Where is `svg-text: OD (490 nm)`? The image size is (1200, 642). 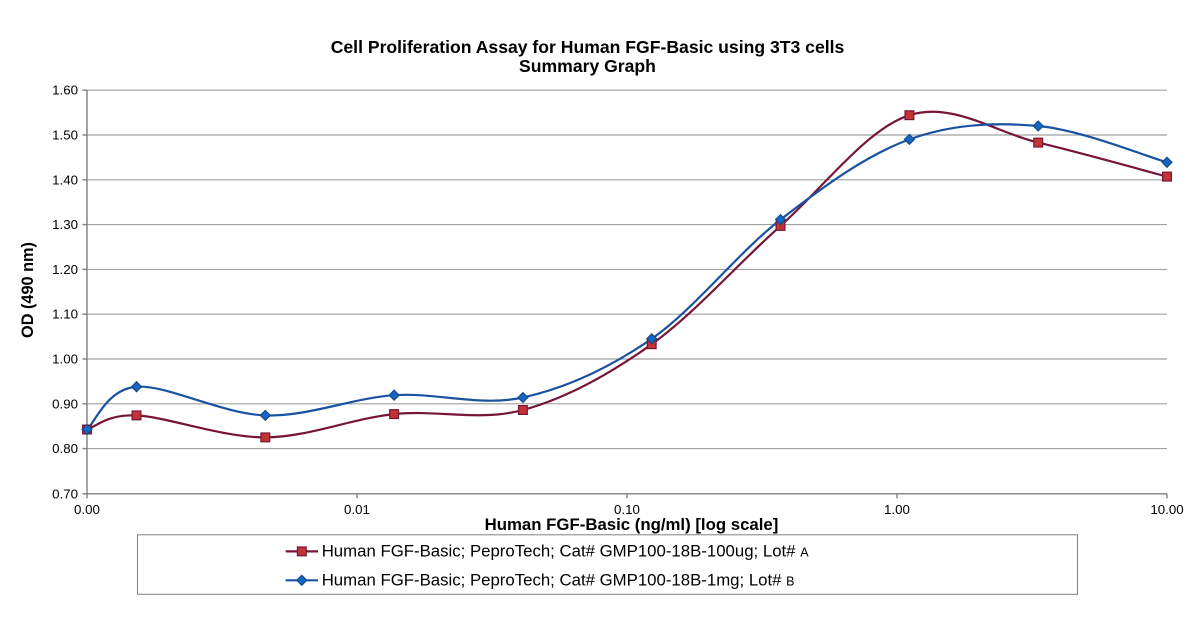
svg-text: OD (490 nm) is located at coordinates (28, 290).